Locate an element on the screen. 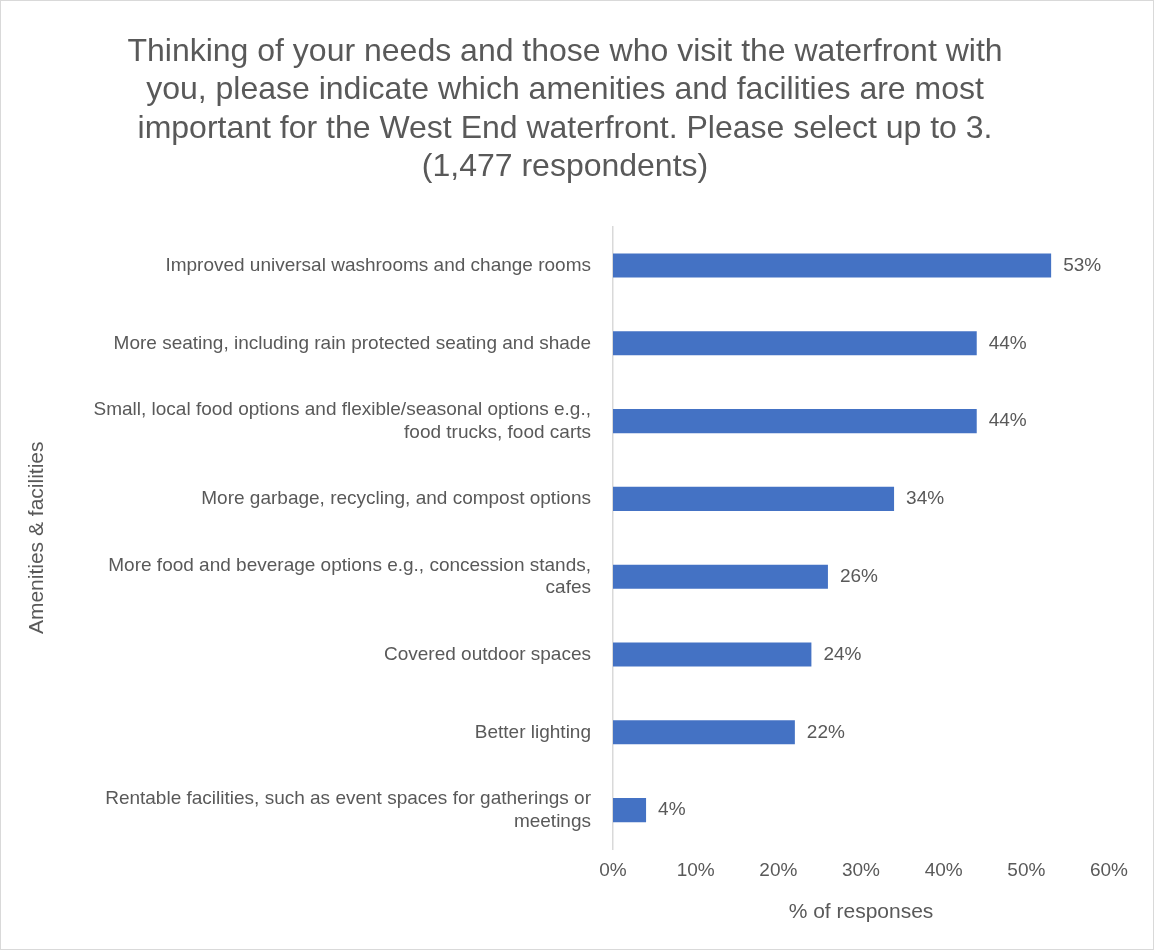 This screenshot has width=1154, height=950. x-axis-title: % of responses is located at coordinates (861, 911).